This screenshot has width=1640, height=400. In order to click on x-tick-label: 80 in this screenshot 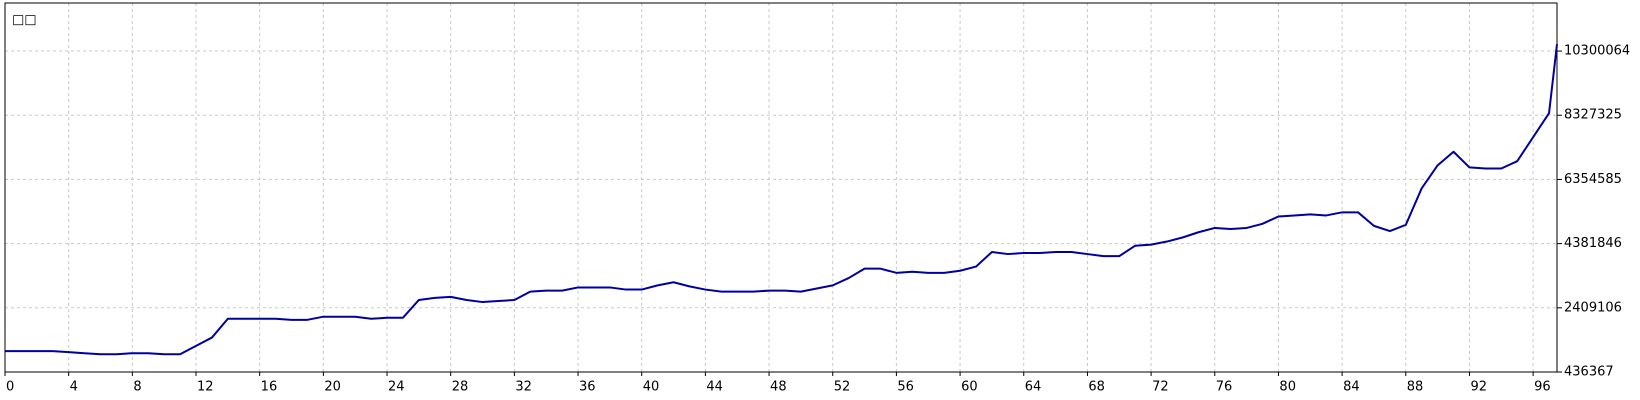, I will do `click(1287, 387)`.